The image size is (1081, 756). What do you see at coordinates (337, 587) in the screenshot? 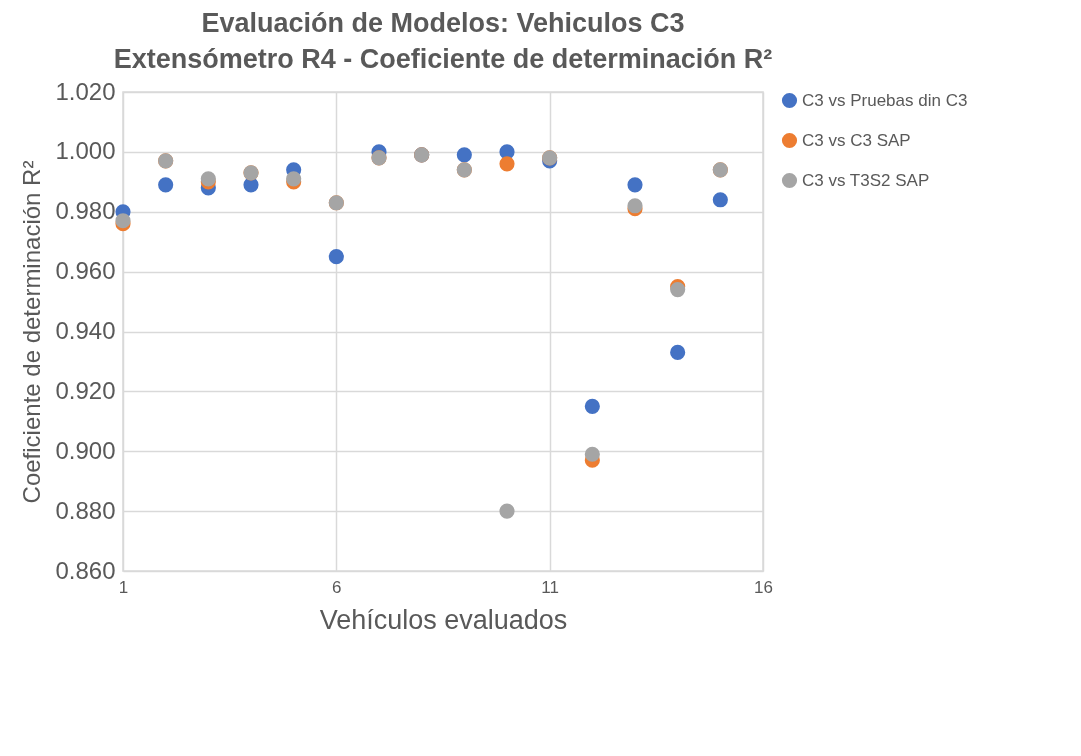
I see `x-tick-label: 6` at bounding box center [337, 587].